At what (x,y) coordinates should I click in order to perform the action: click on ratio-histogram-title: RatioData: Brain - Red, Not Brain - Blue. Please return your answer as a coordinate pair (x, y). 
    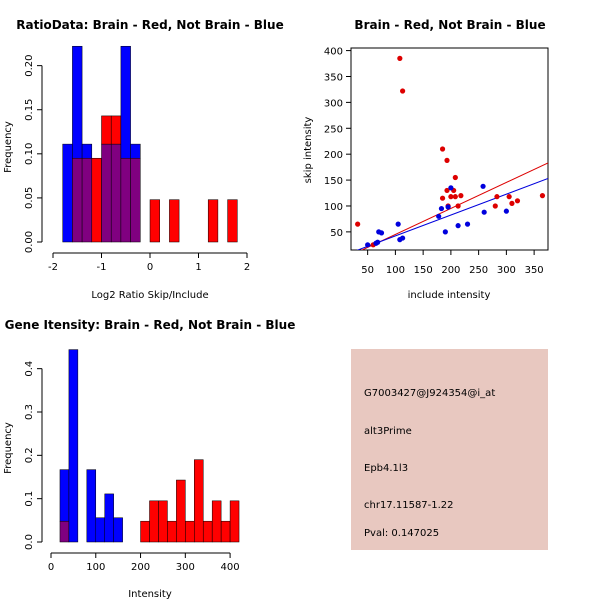
    Looking at the image, I should click on (149, 25).